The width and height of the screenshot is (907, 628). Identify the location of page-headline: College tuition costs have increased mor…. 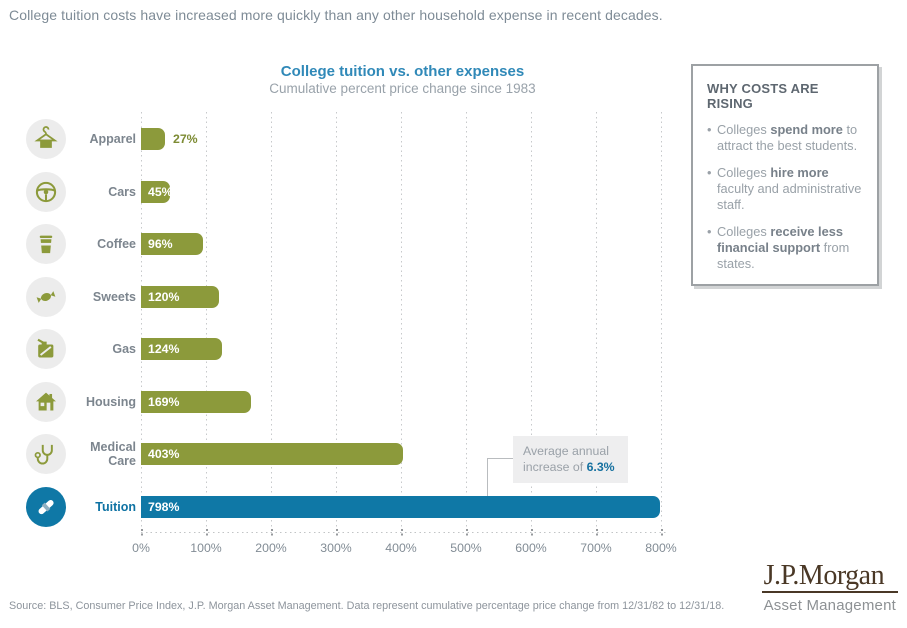
(336, 15).